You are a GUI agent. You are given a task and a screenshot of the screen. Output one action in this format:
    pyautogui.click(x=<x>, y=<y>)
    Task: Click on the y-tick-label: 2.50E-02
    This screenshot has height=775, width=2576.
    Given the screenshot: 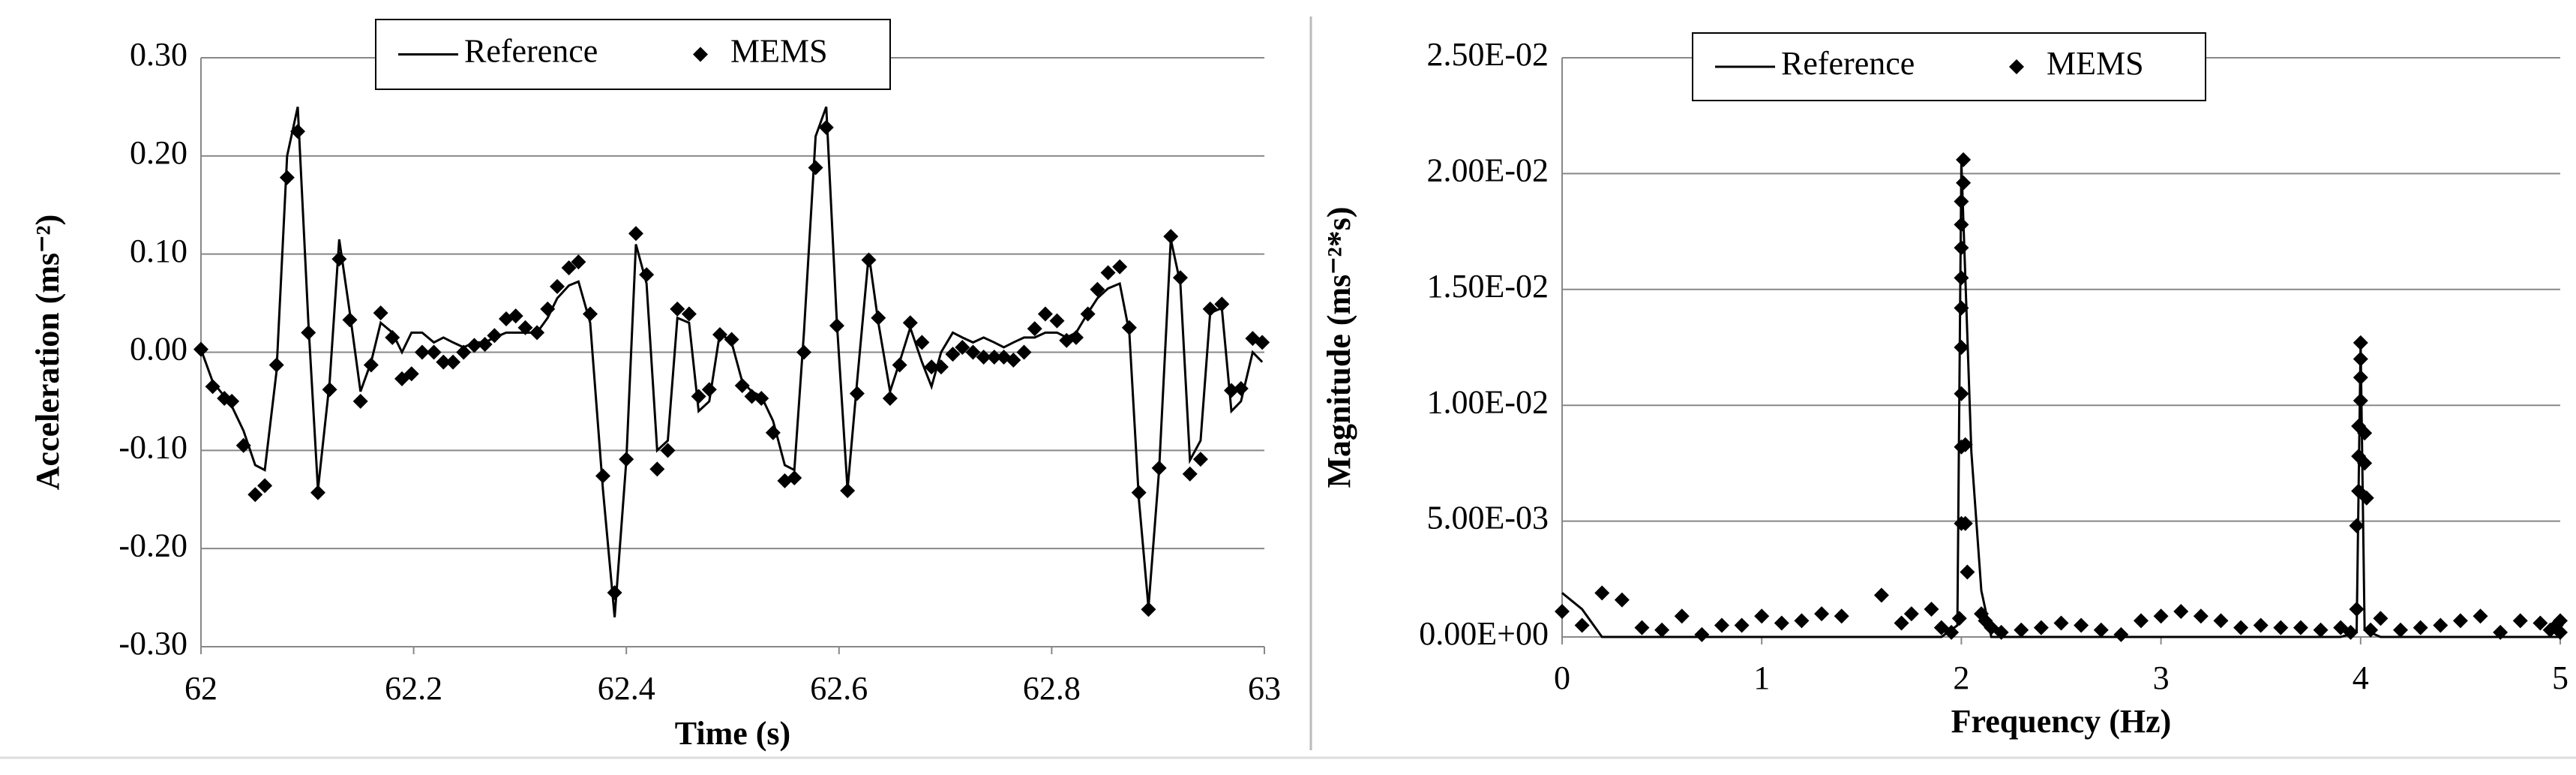 What is the action you would take?
    pyautogui.click(x=1488, y=55)
    